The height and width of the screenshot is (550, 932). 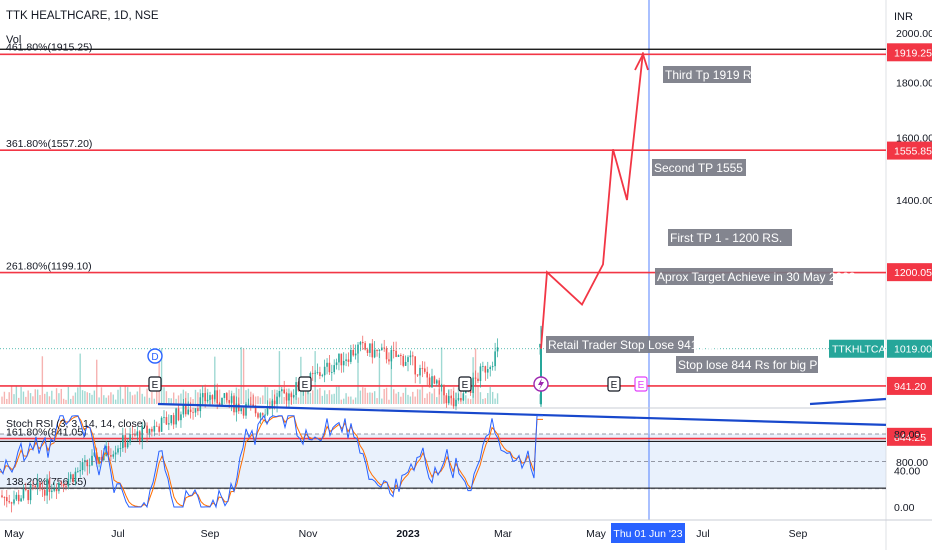 I want to click on earnings-box, so click(x=641, y=384).